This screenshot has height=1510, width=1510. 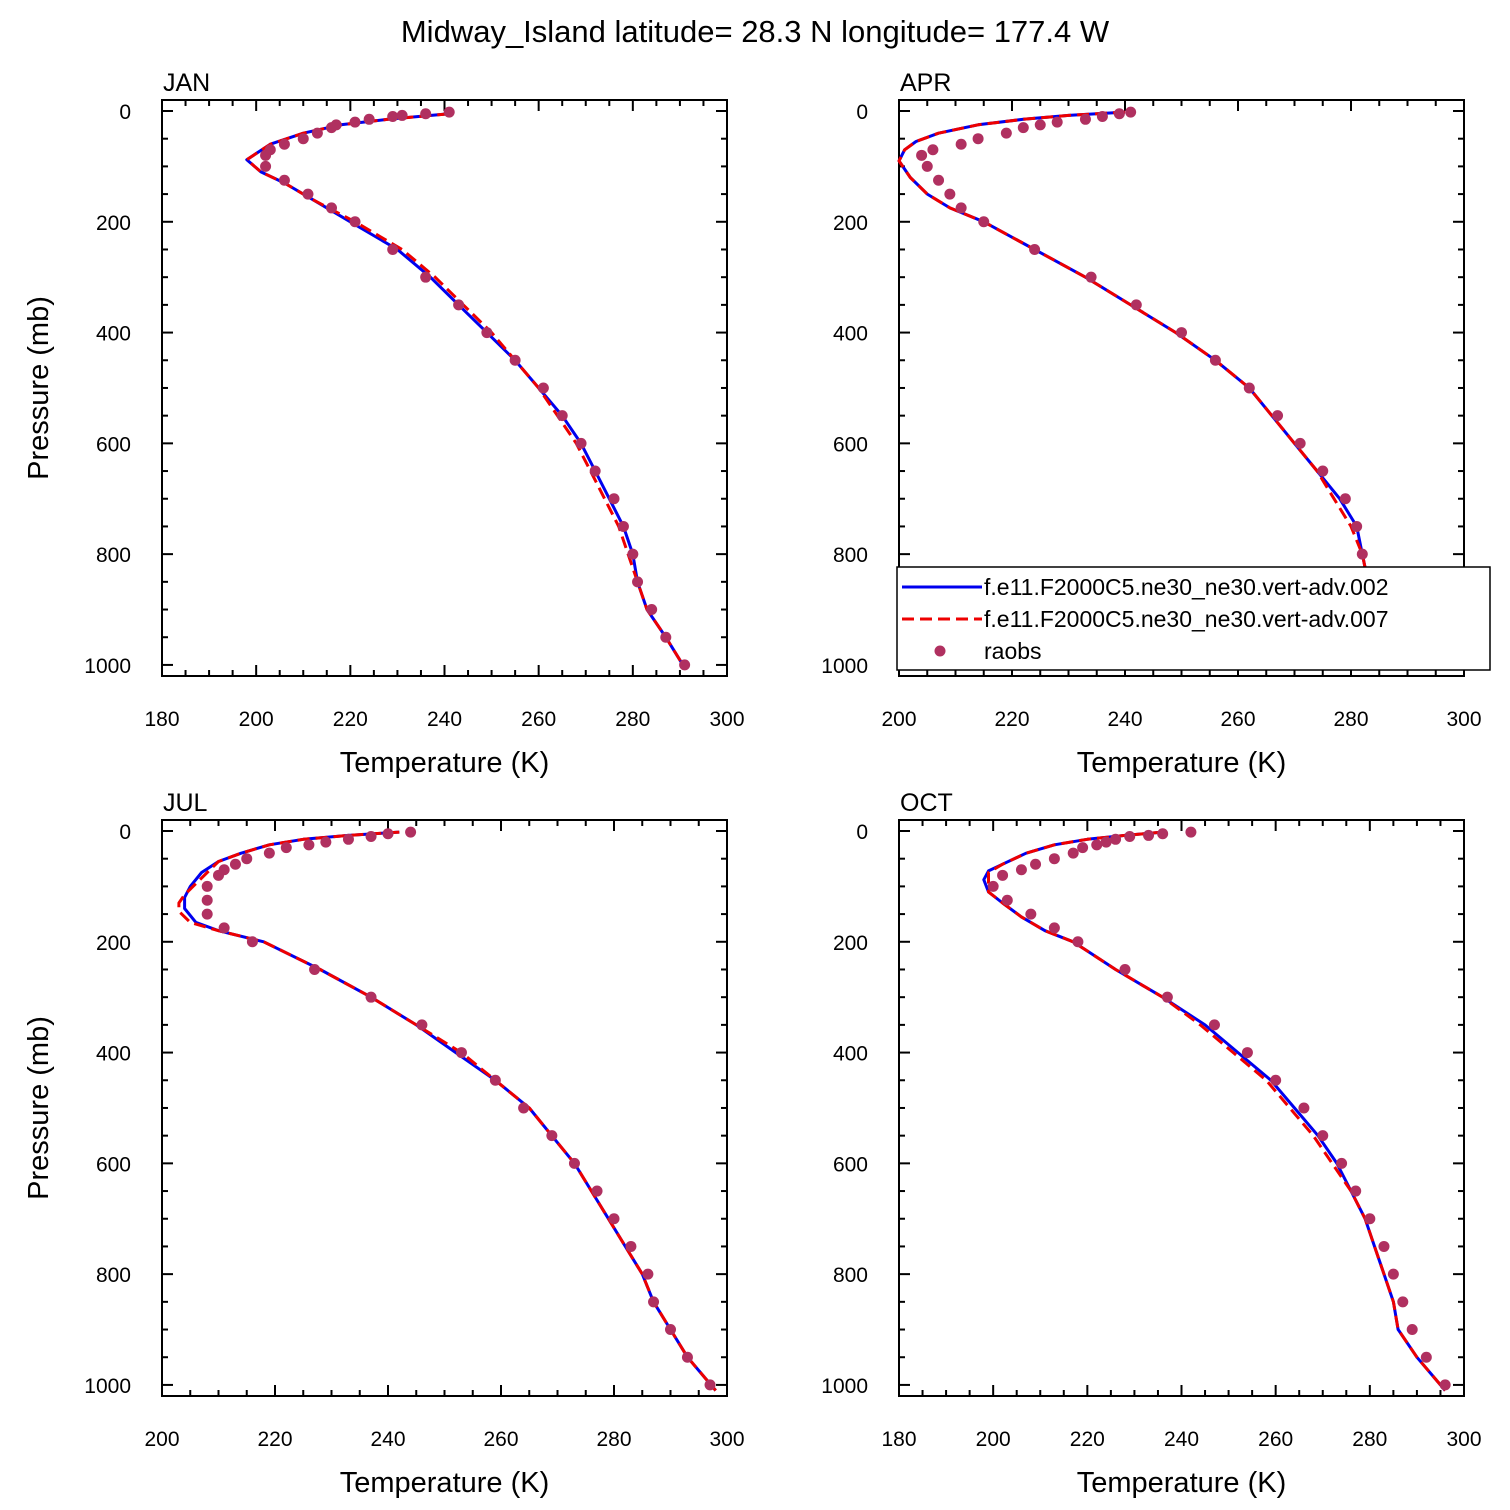 I want to click on x-tick-label: 220, so click(x=1011, y=719).